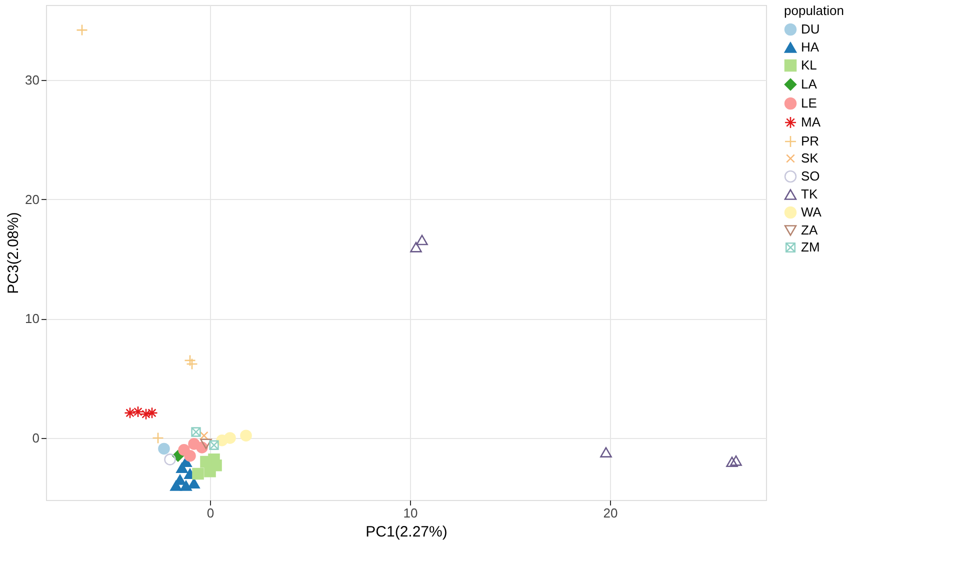  I want to click on legend-title: population, so click(814, 10).